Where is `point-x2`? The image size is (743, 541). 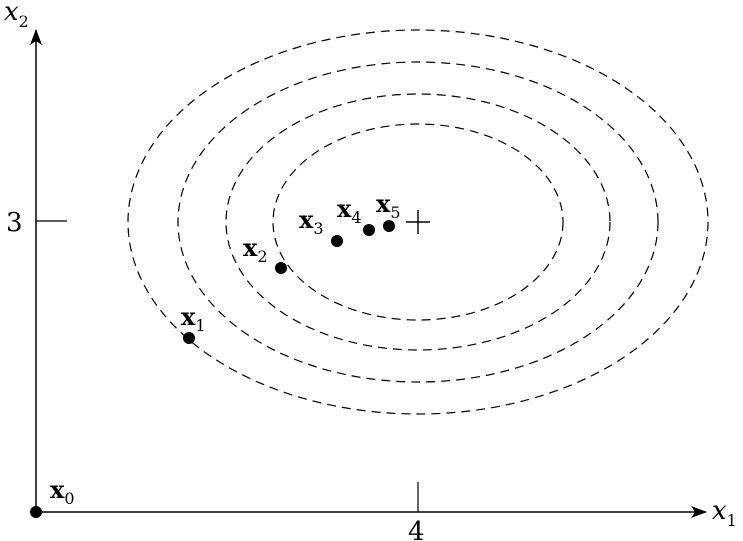 point-x2 is located at coordinates (281, 268).